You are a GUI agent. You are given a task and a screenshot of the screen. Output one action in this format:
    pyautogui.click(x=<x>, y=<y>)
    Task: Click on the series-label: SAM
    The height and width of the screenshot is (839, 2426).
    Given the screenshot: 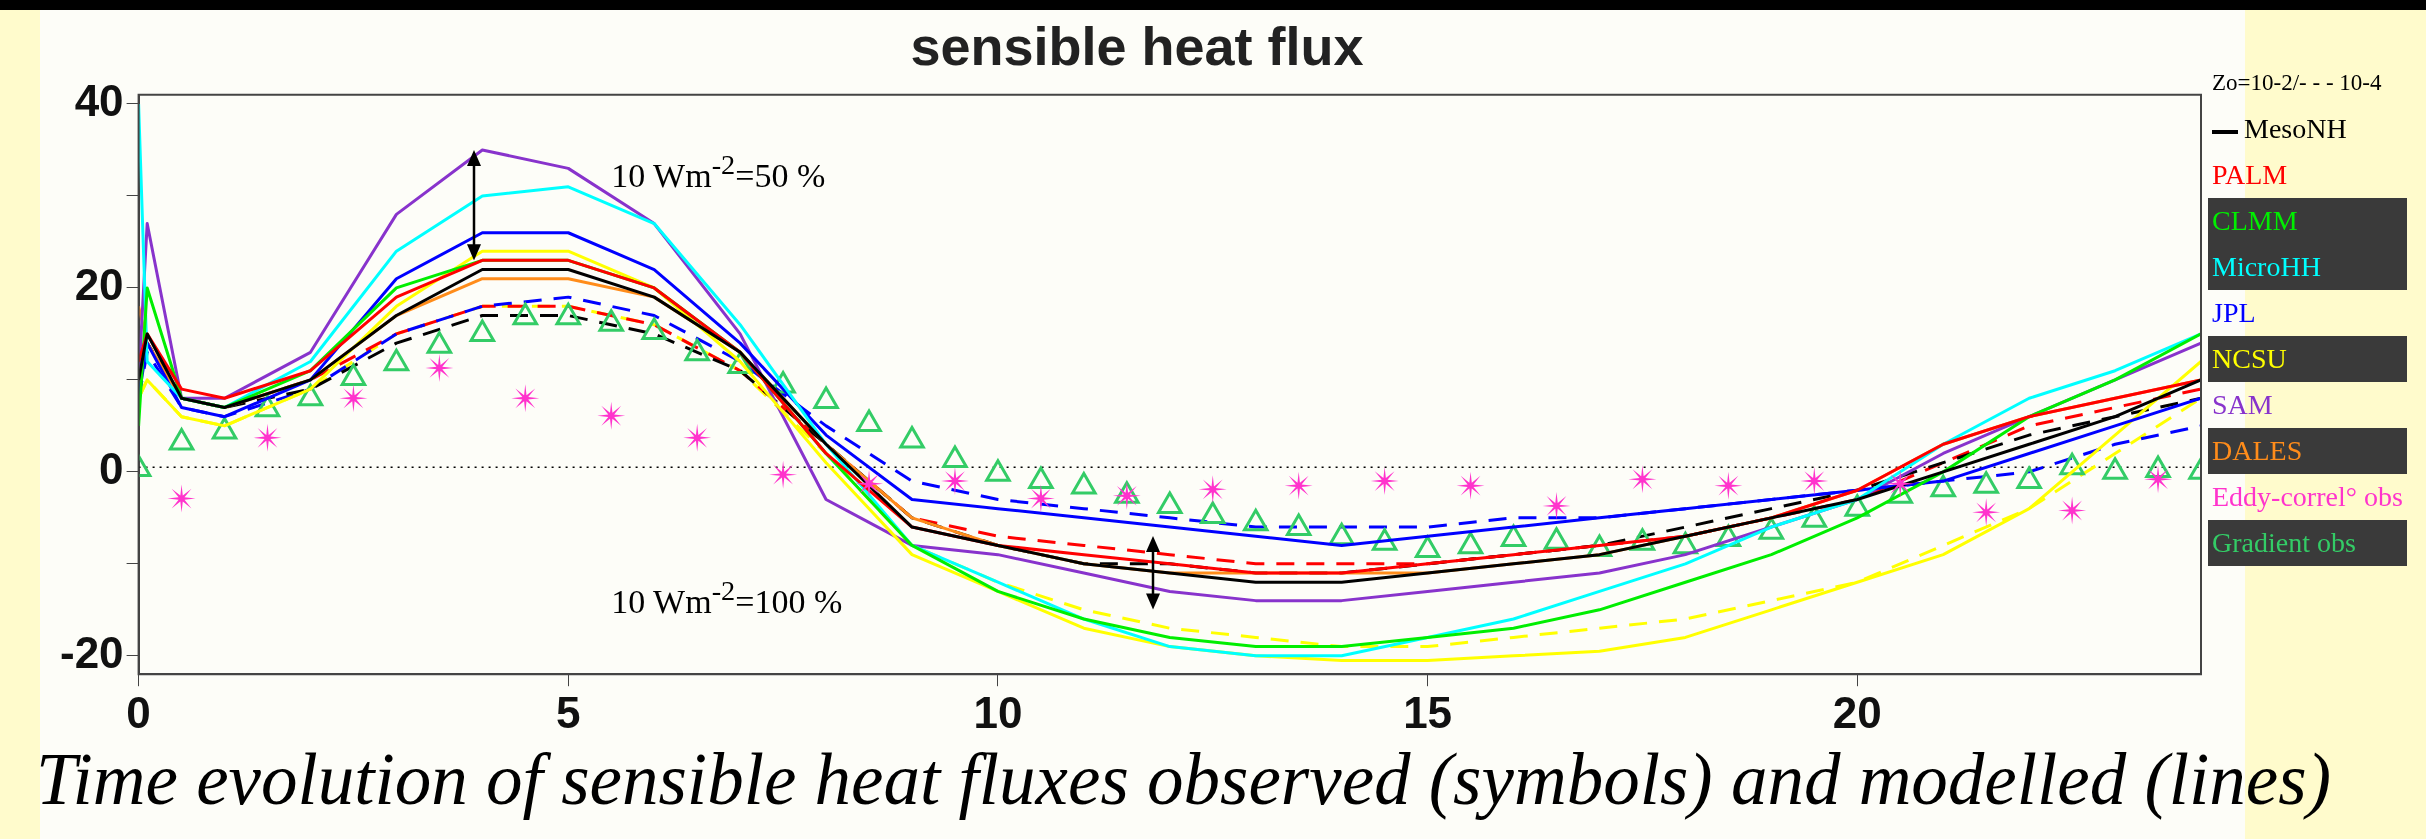 What is the action you would take?
    pyautogui.click(x=2242, y=404)
    